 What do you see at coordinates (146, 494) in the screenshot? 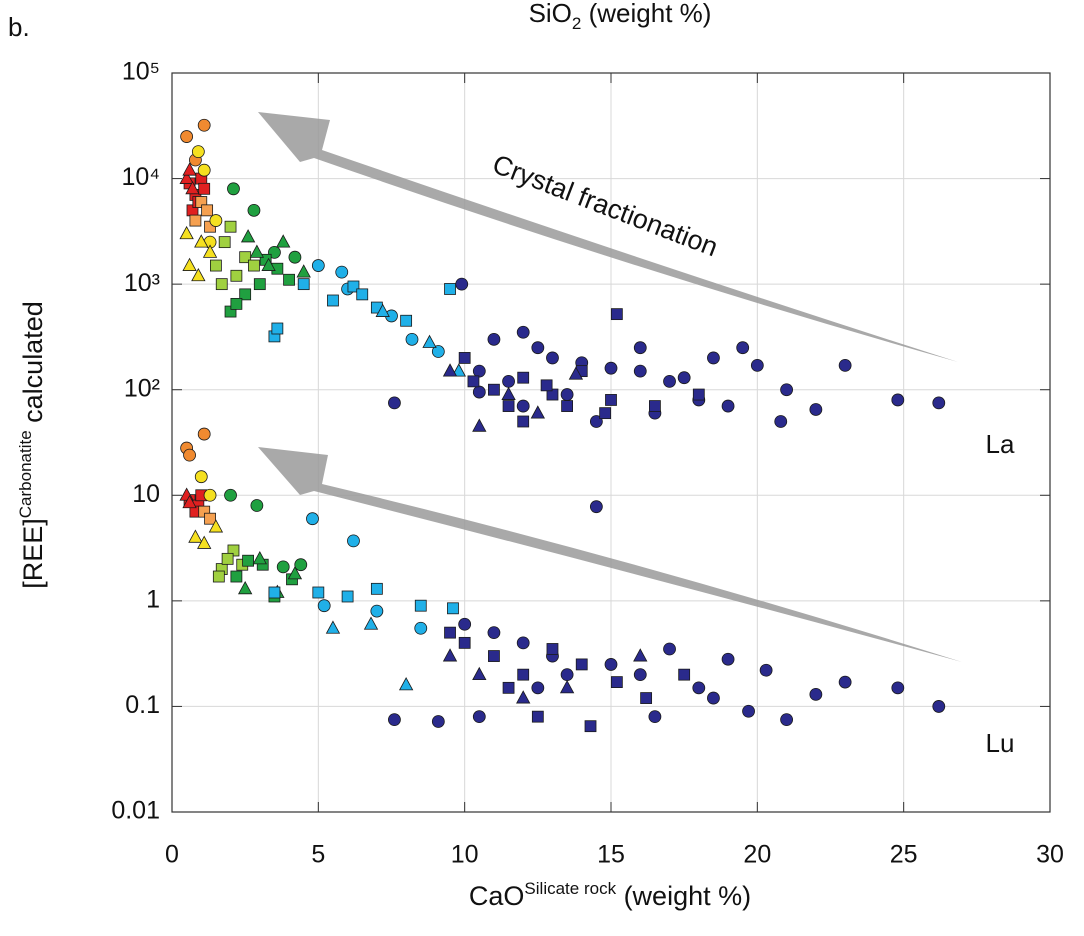
I see `y-tick-label: 10` at bounding box center [146, 494].